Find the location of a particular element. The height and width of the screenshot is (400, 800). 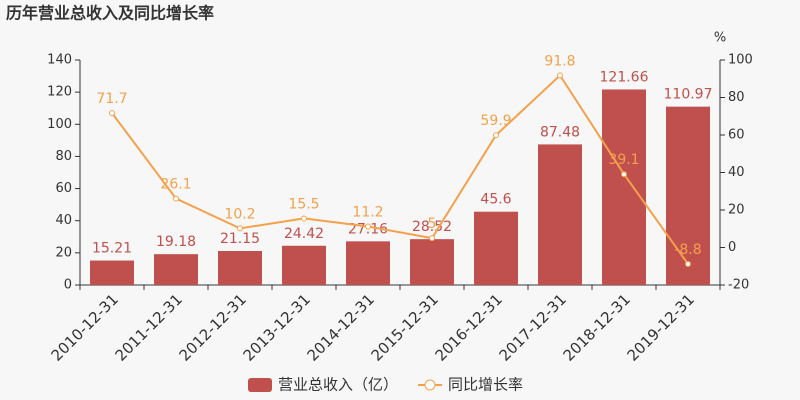

x-tick-label: 2016-12-31 is located at coordinates (469, 327).